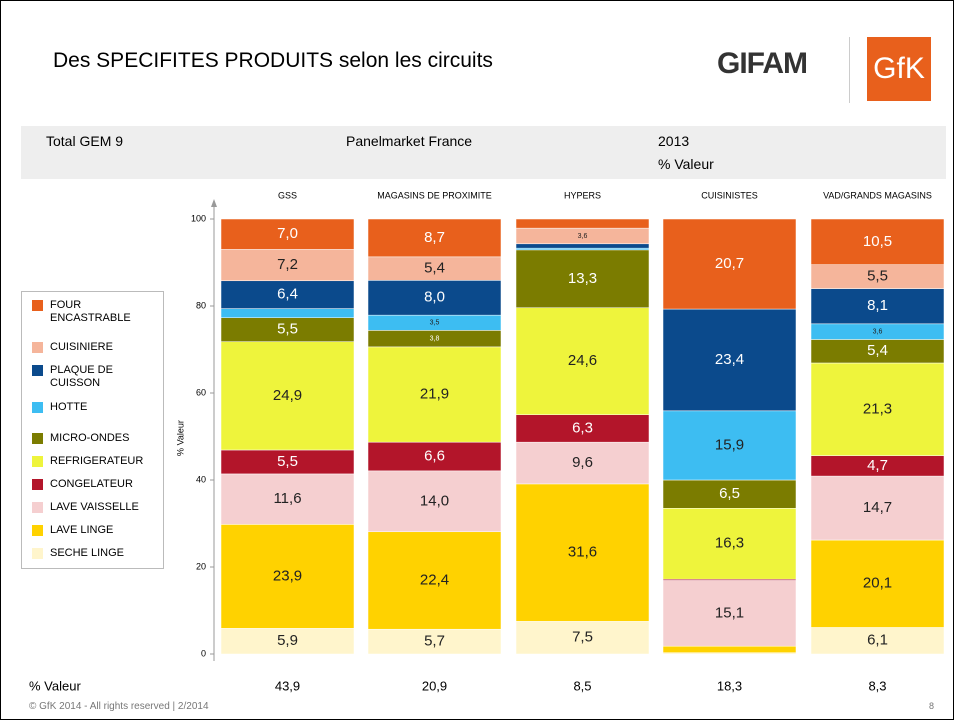 The width and height of the screenshot is (954, 720). Describe the element at coordinates (899, 69) in the screenshot. I see `logo-gfk: GfK` at that location.